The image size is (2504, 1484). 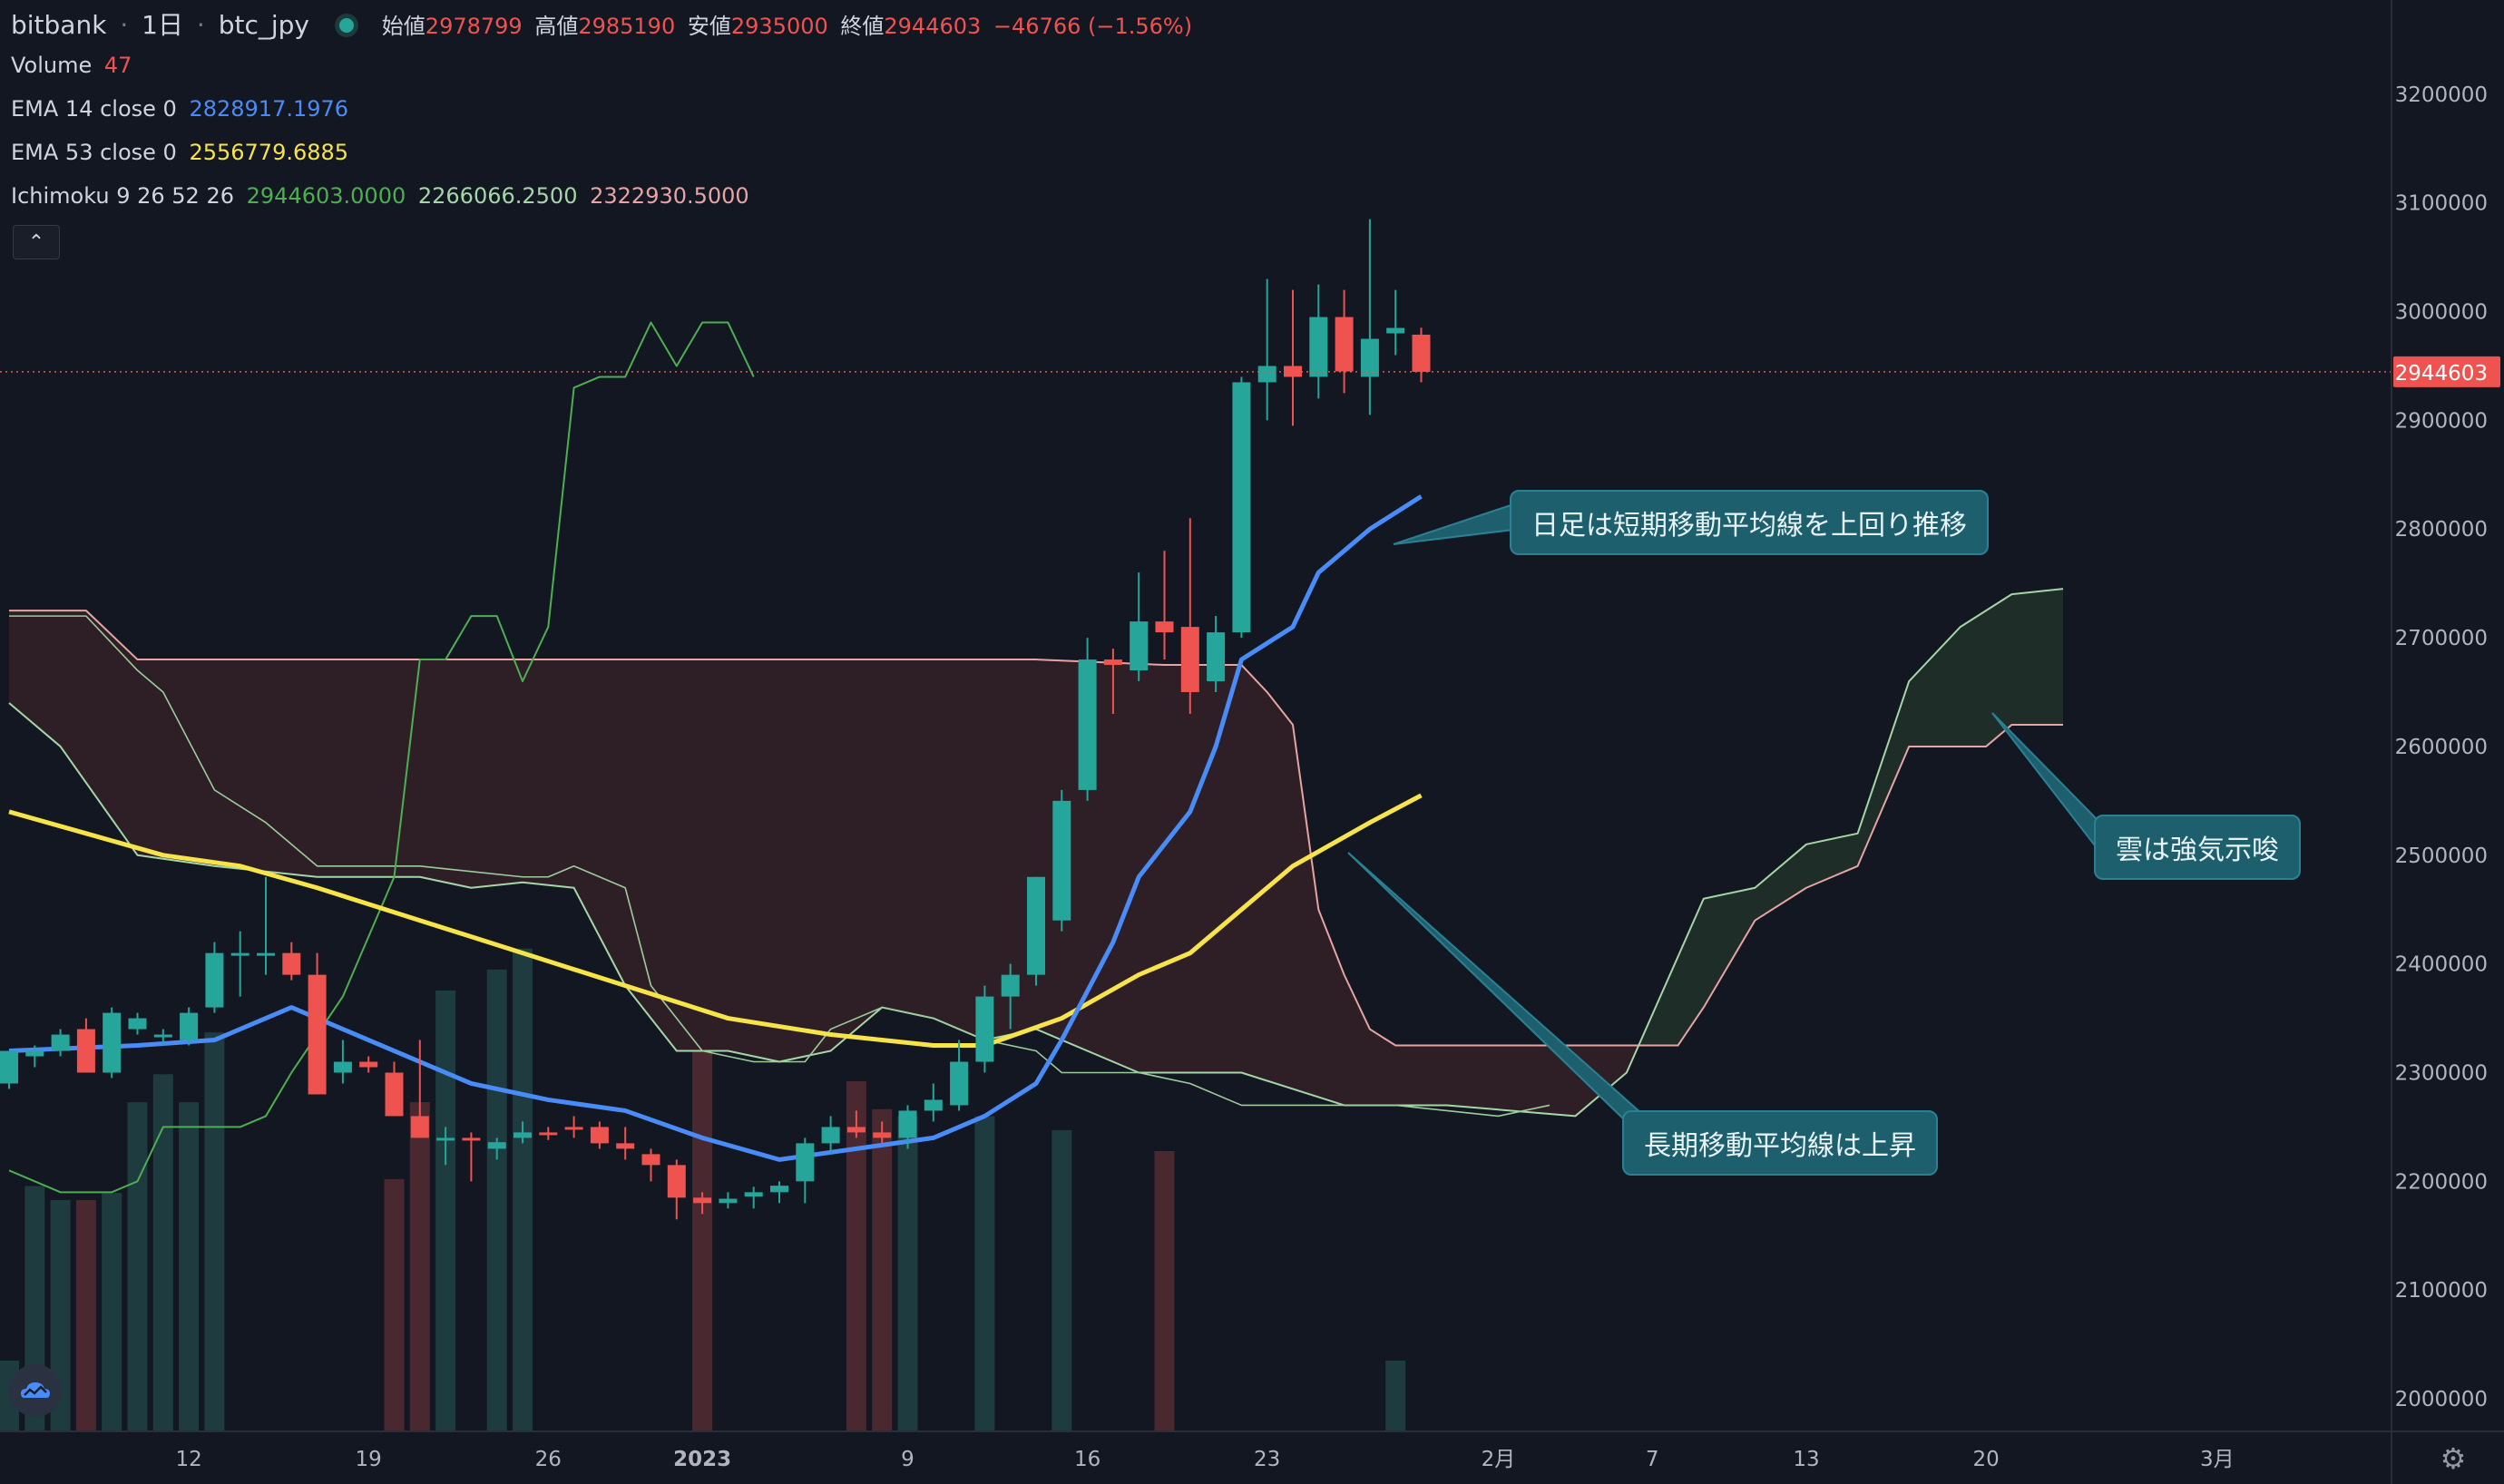 What do you see at coordinates (263, 25) in the screenshot?
I see `symbol: btc_jpy` at bounding box center [263, 25].